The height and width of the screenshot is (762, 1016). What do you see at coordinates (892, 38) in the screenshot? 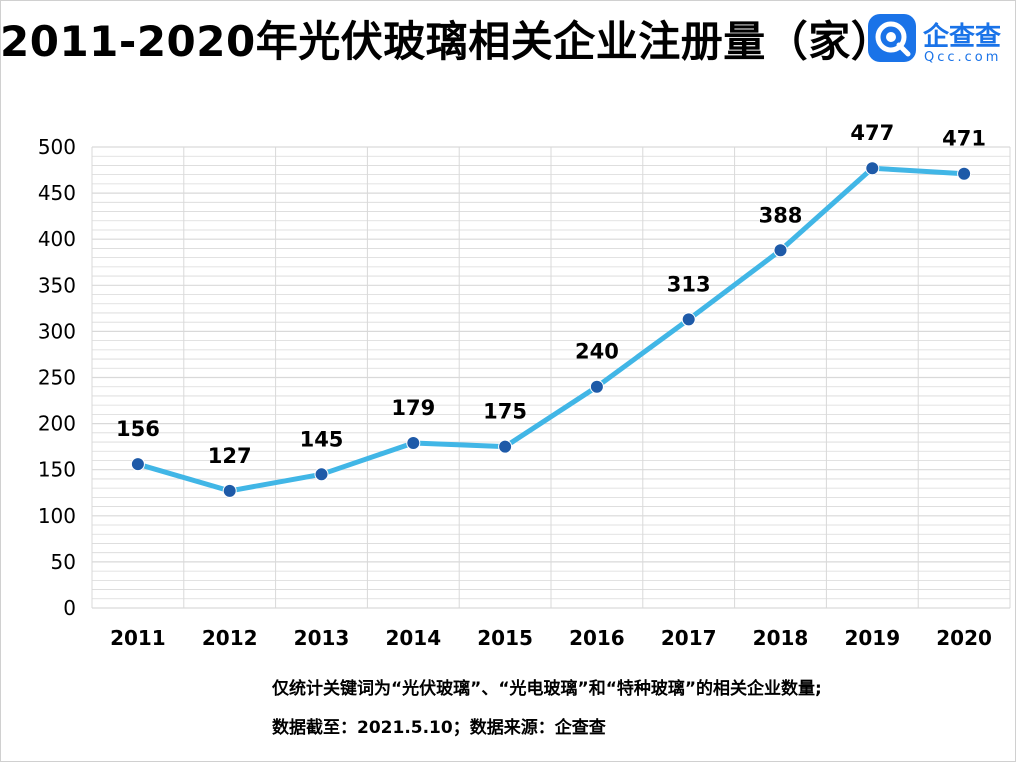
I see `logo-badge-icon` at bounding box center [892, 38].